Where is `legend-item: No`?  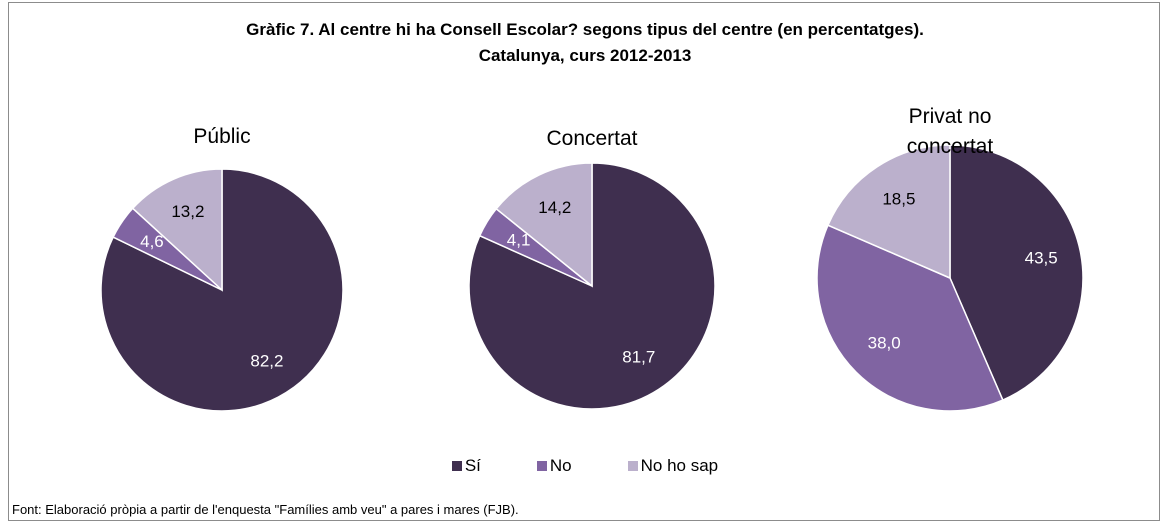 legend-item: No is located at coordinates (554, 466).